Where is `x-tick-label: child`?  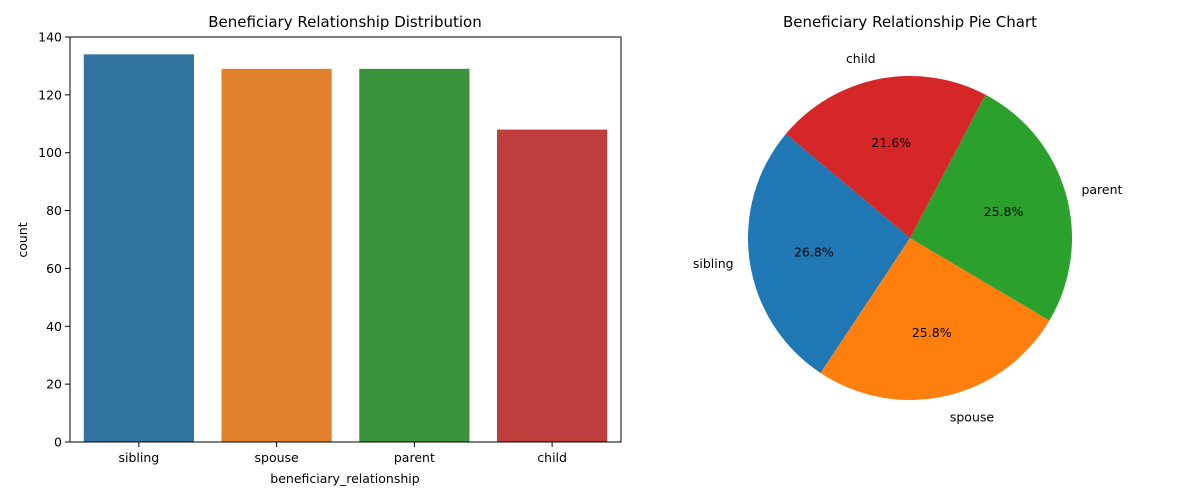
x-tick-label: child is located at coordinates (552, 457).